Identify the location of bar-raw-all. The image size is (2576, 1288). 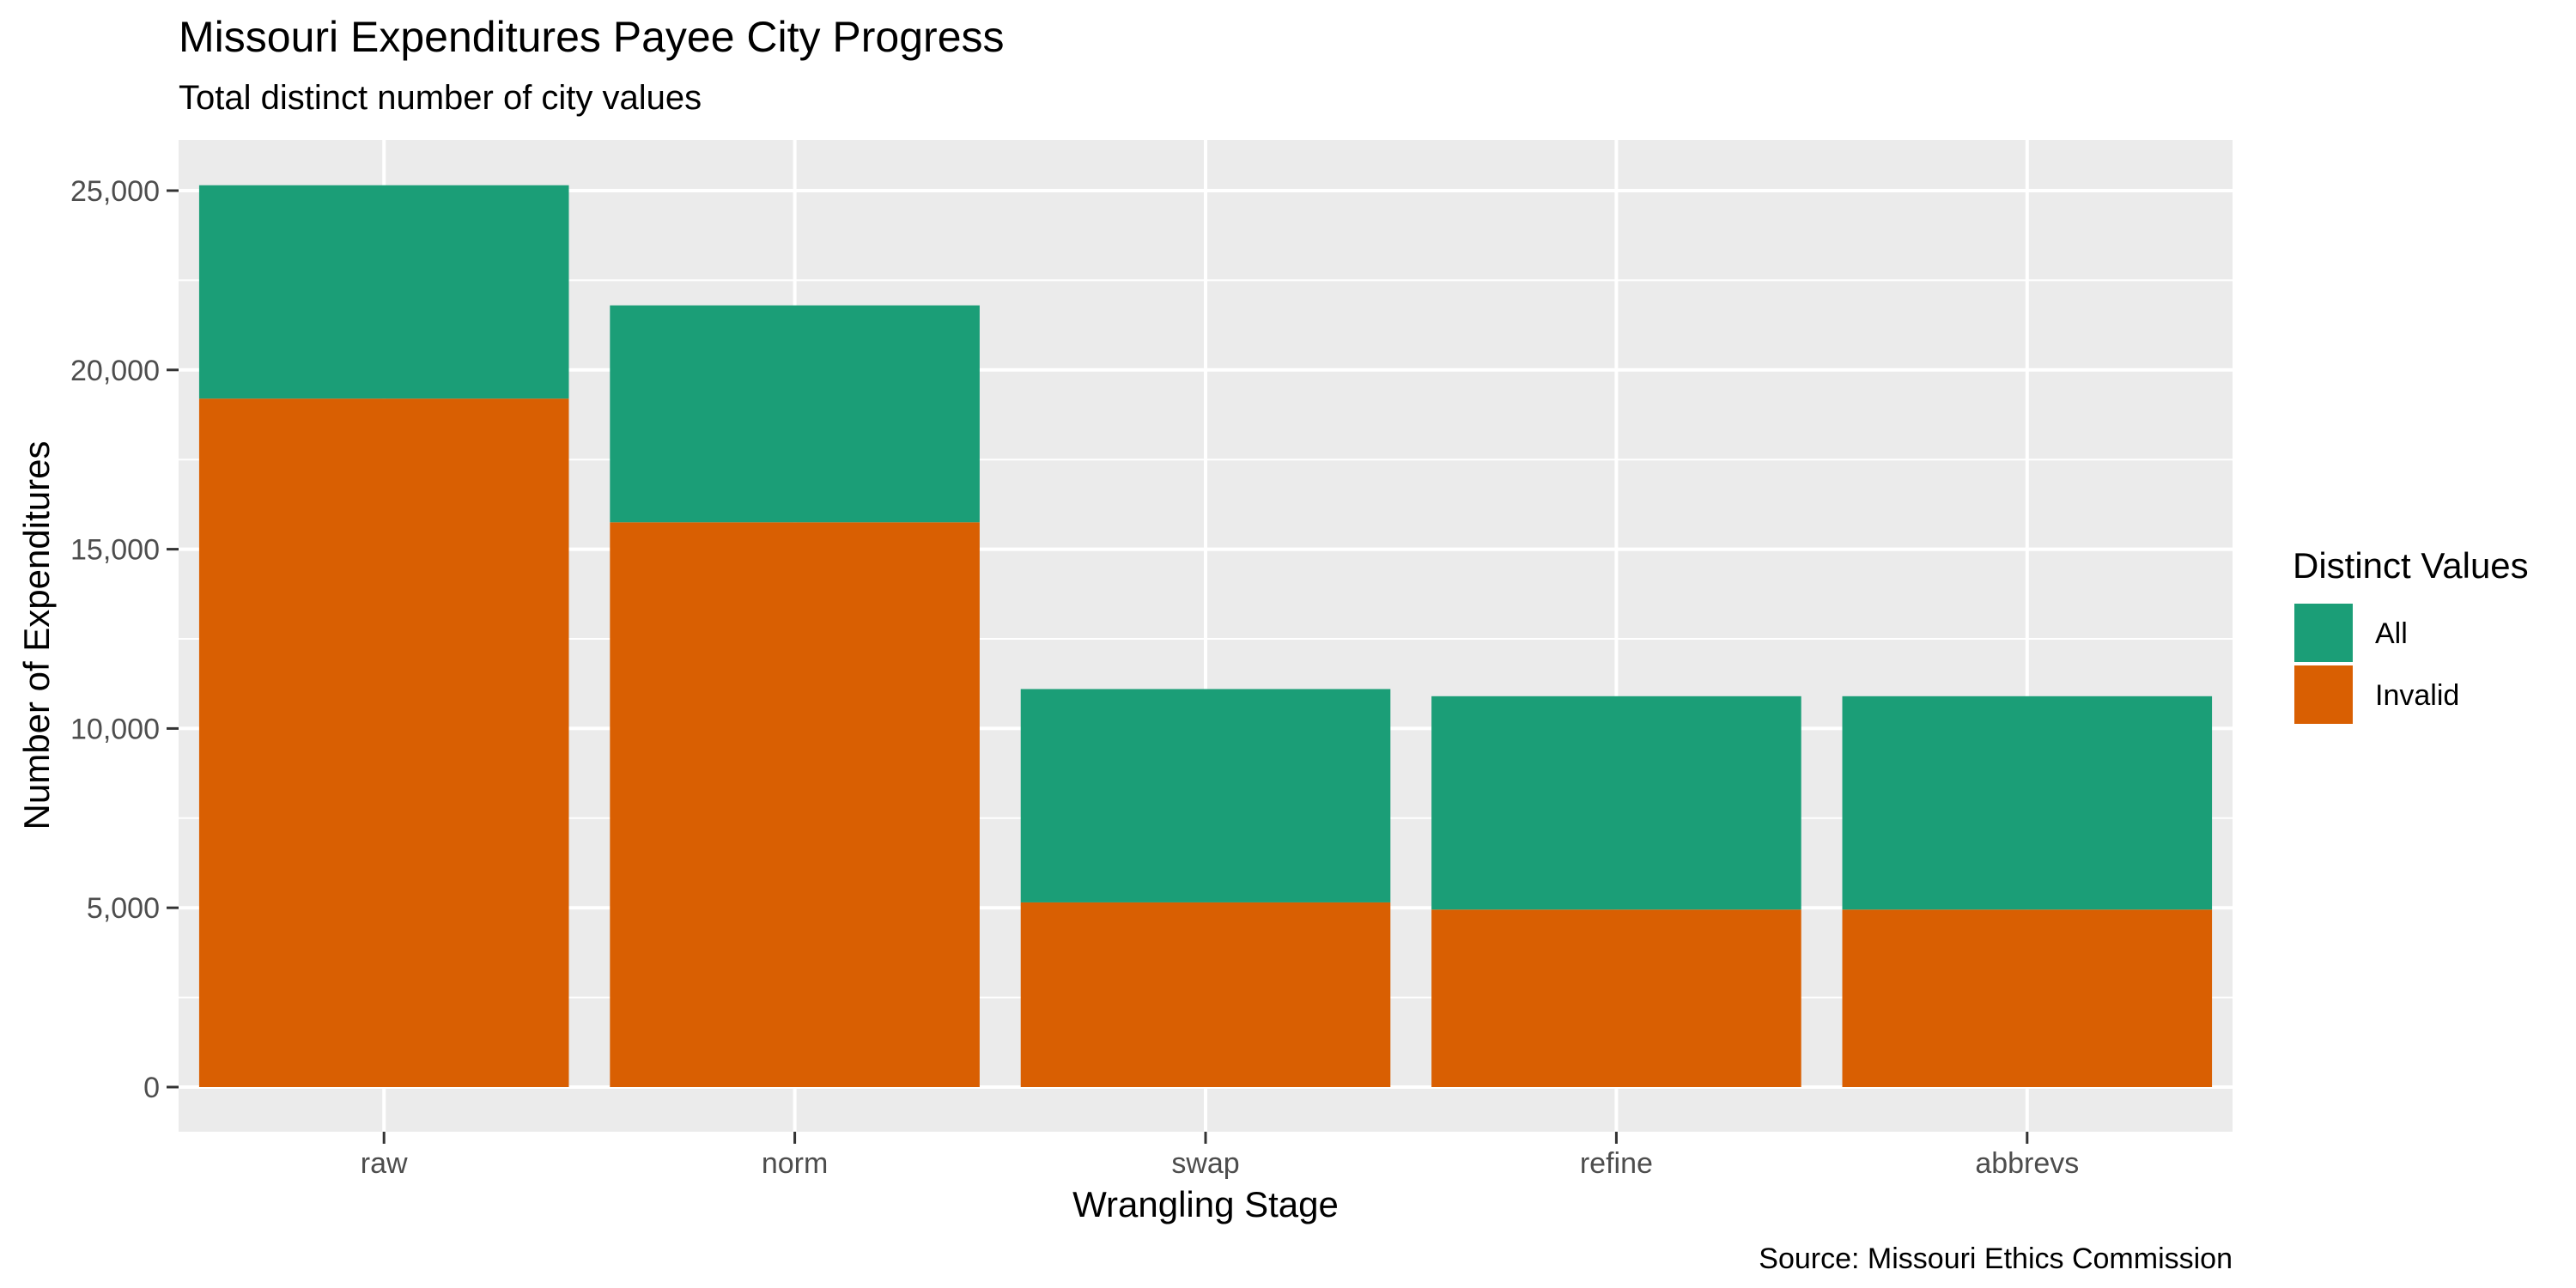
(383, 292).